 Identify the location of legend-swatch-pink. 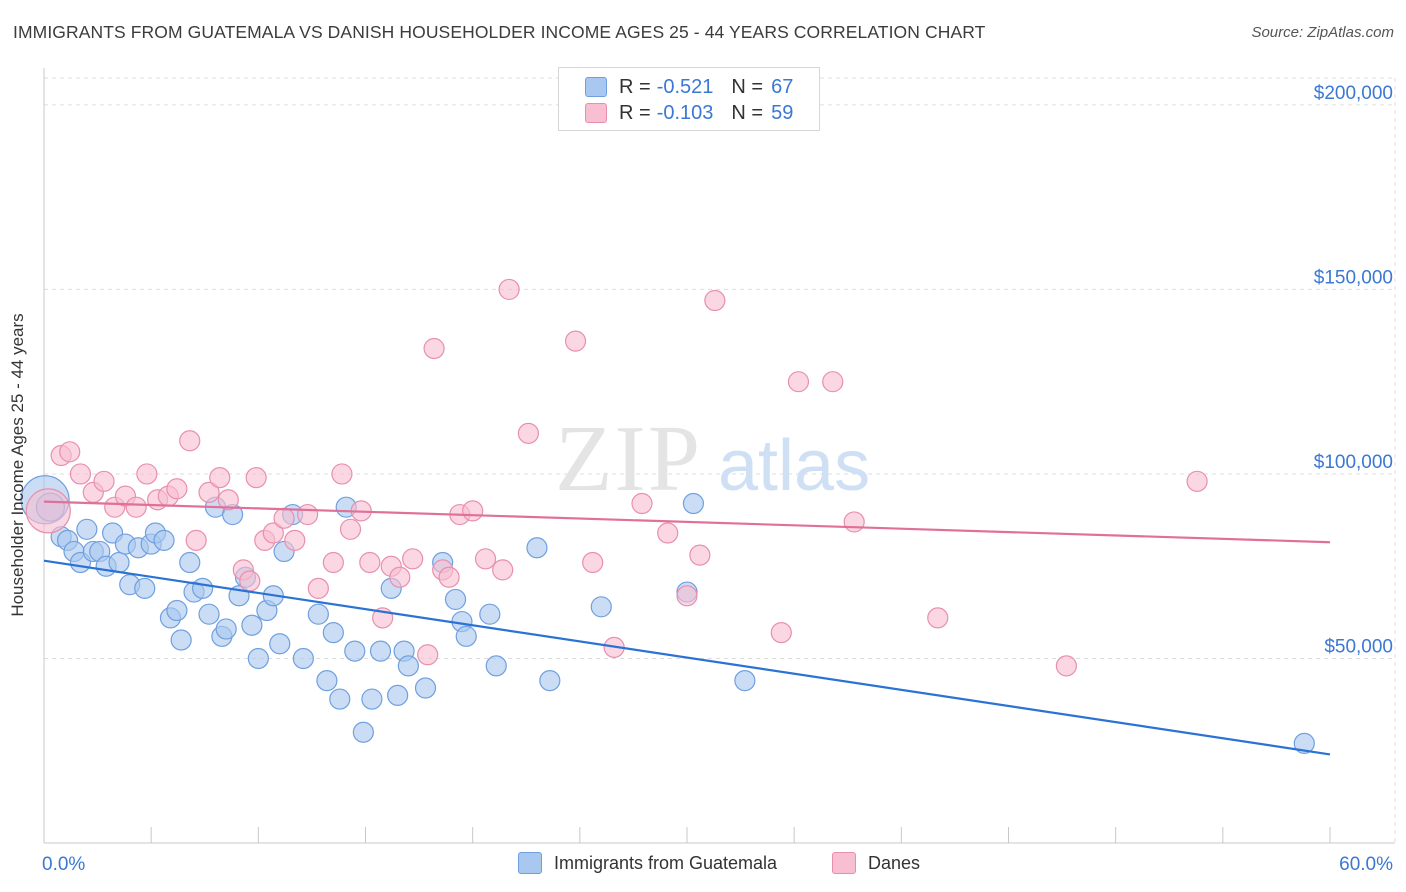
(844, 863).